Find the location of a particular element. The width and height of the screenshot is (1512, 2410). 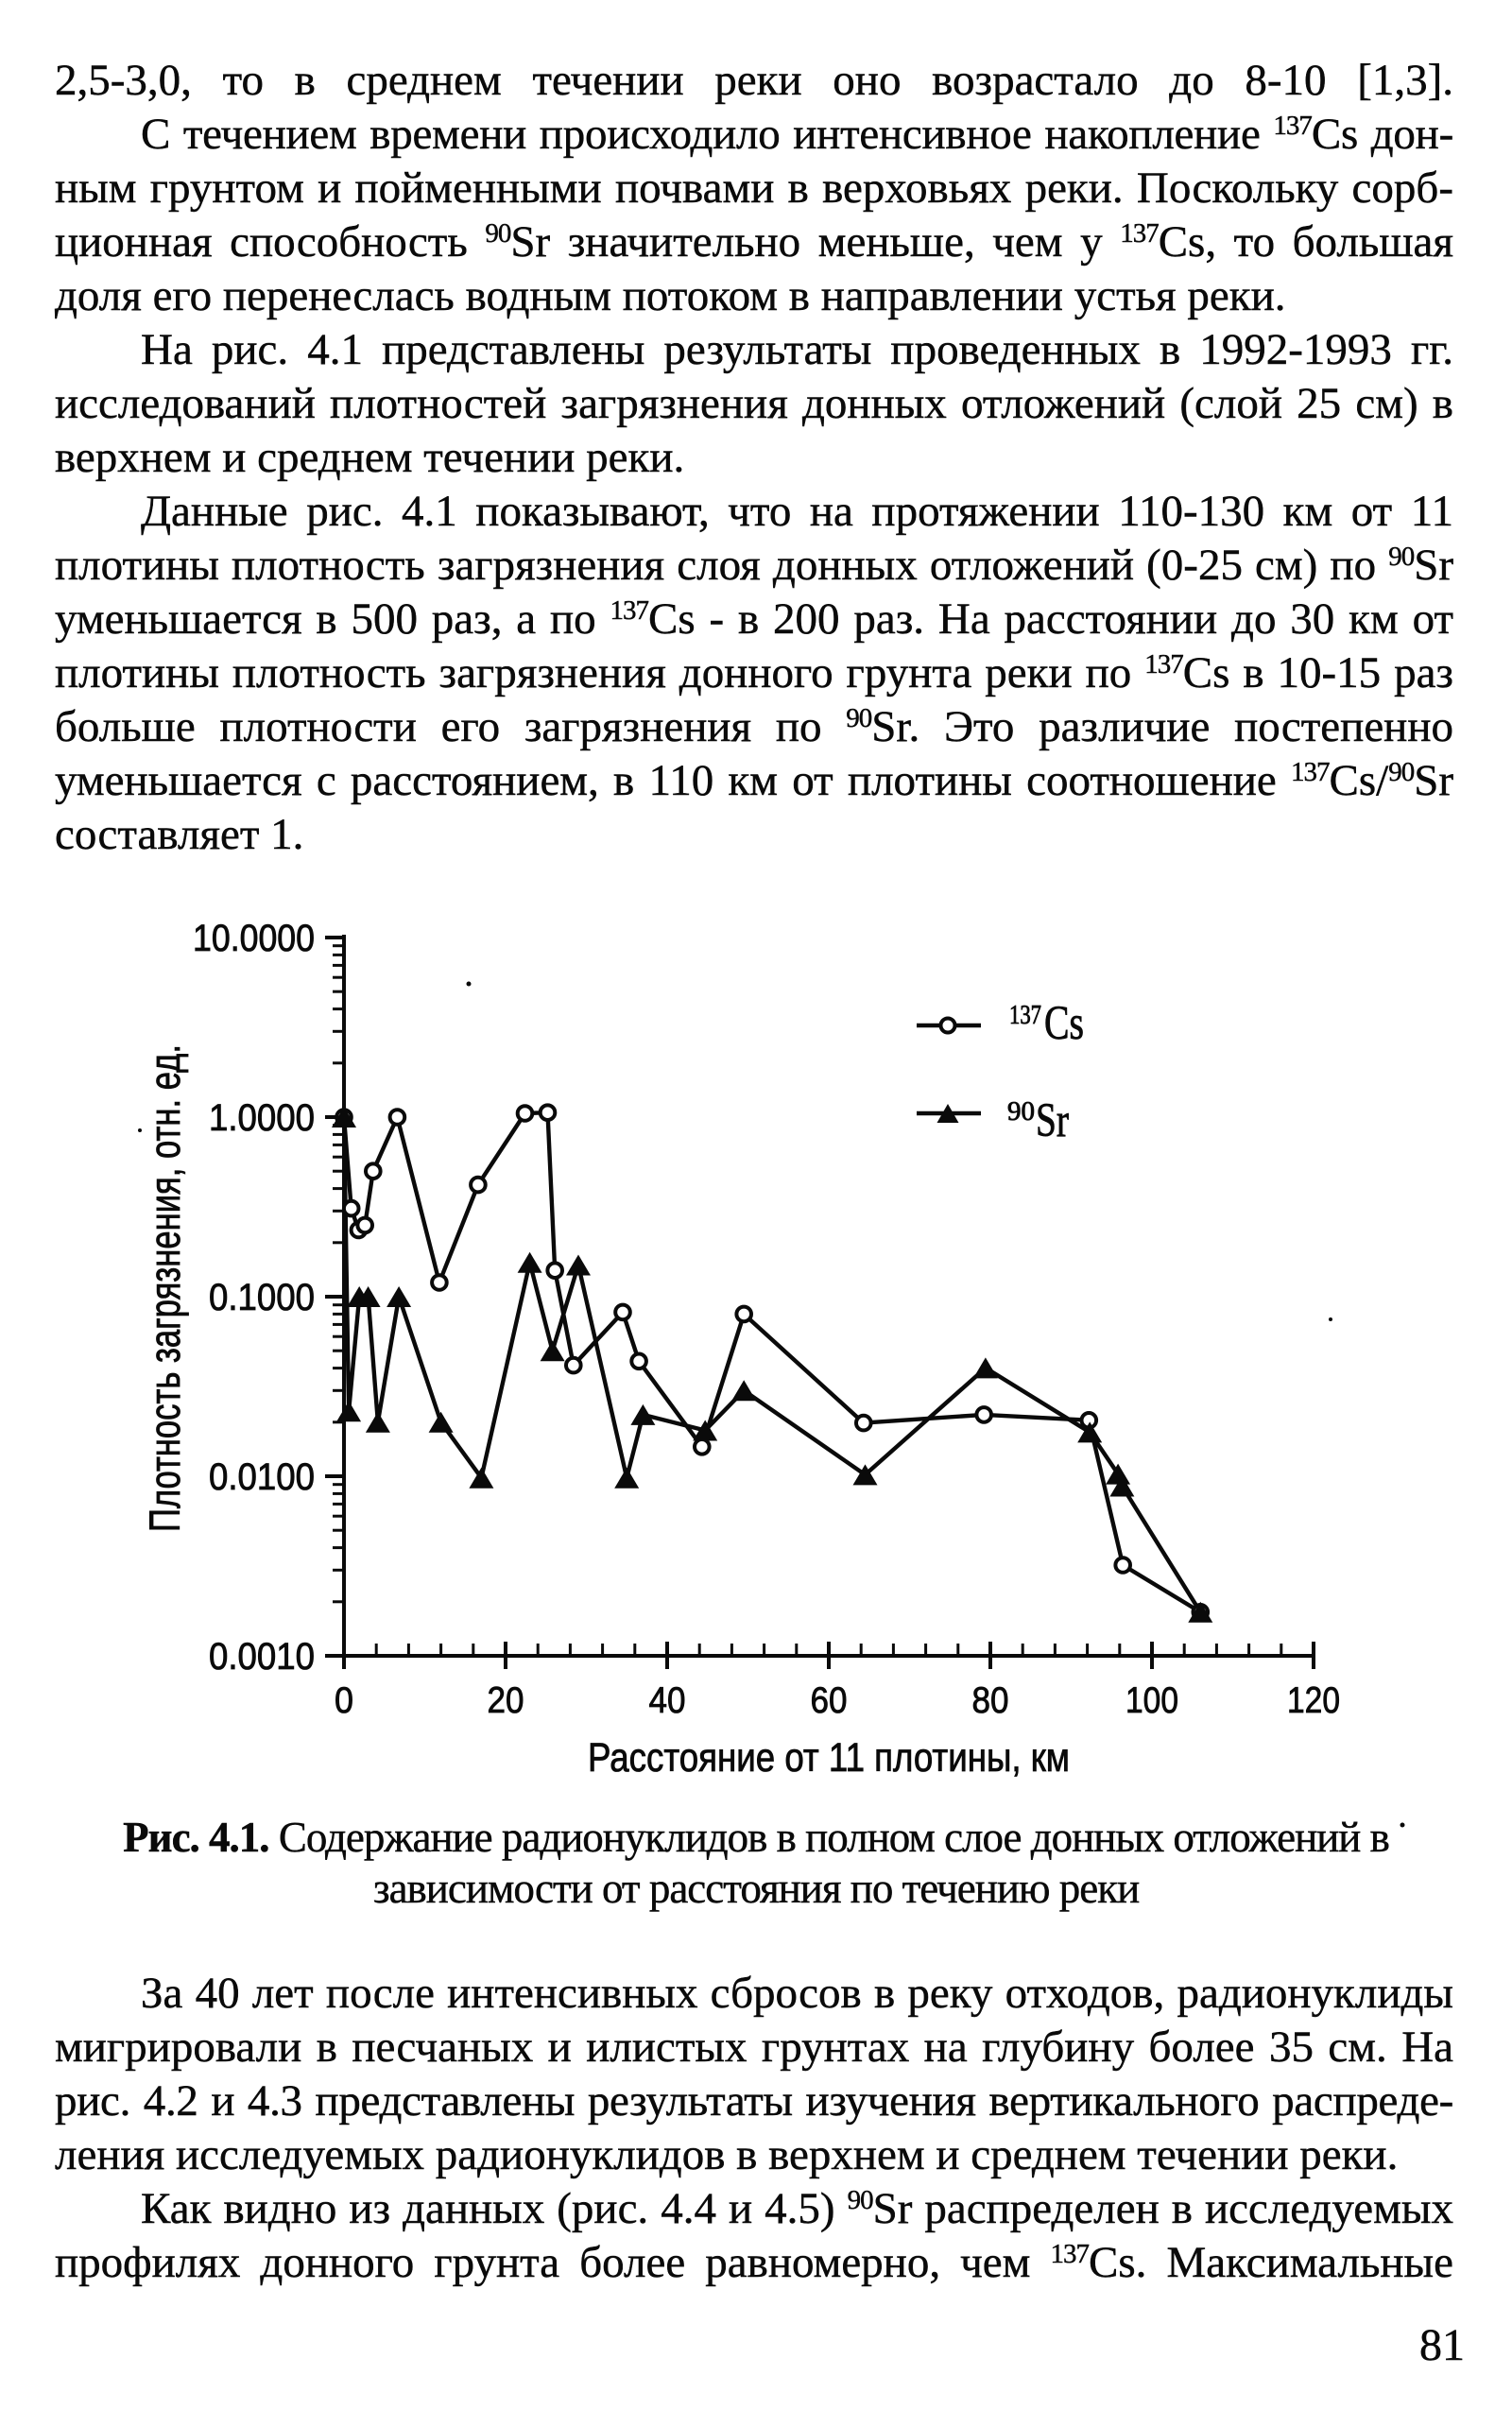

svg-text: 137 is located at coordinates (1025, 1016).